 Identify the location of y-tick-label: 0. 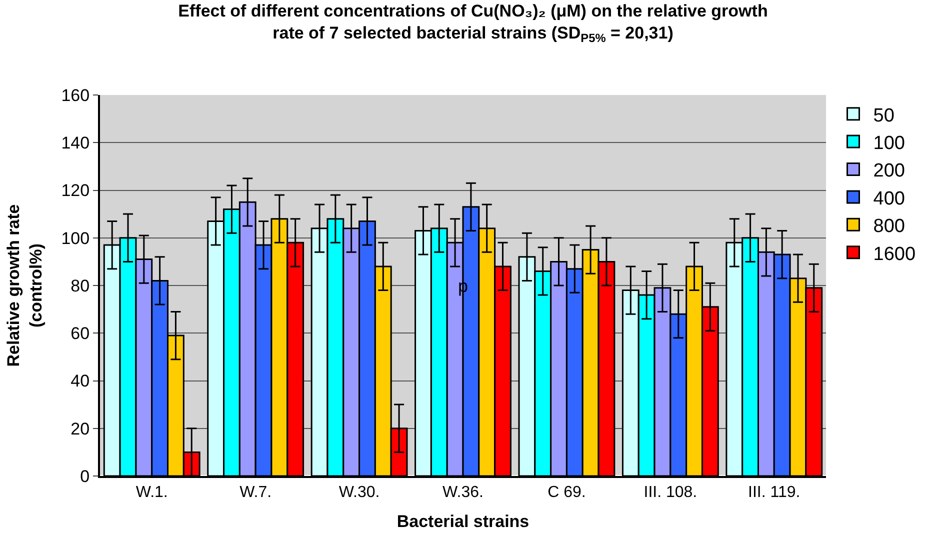
(85, 476).